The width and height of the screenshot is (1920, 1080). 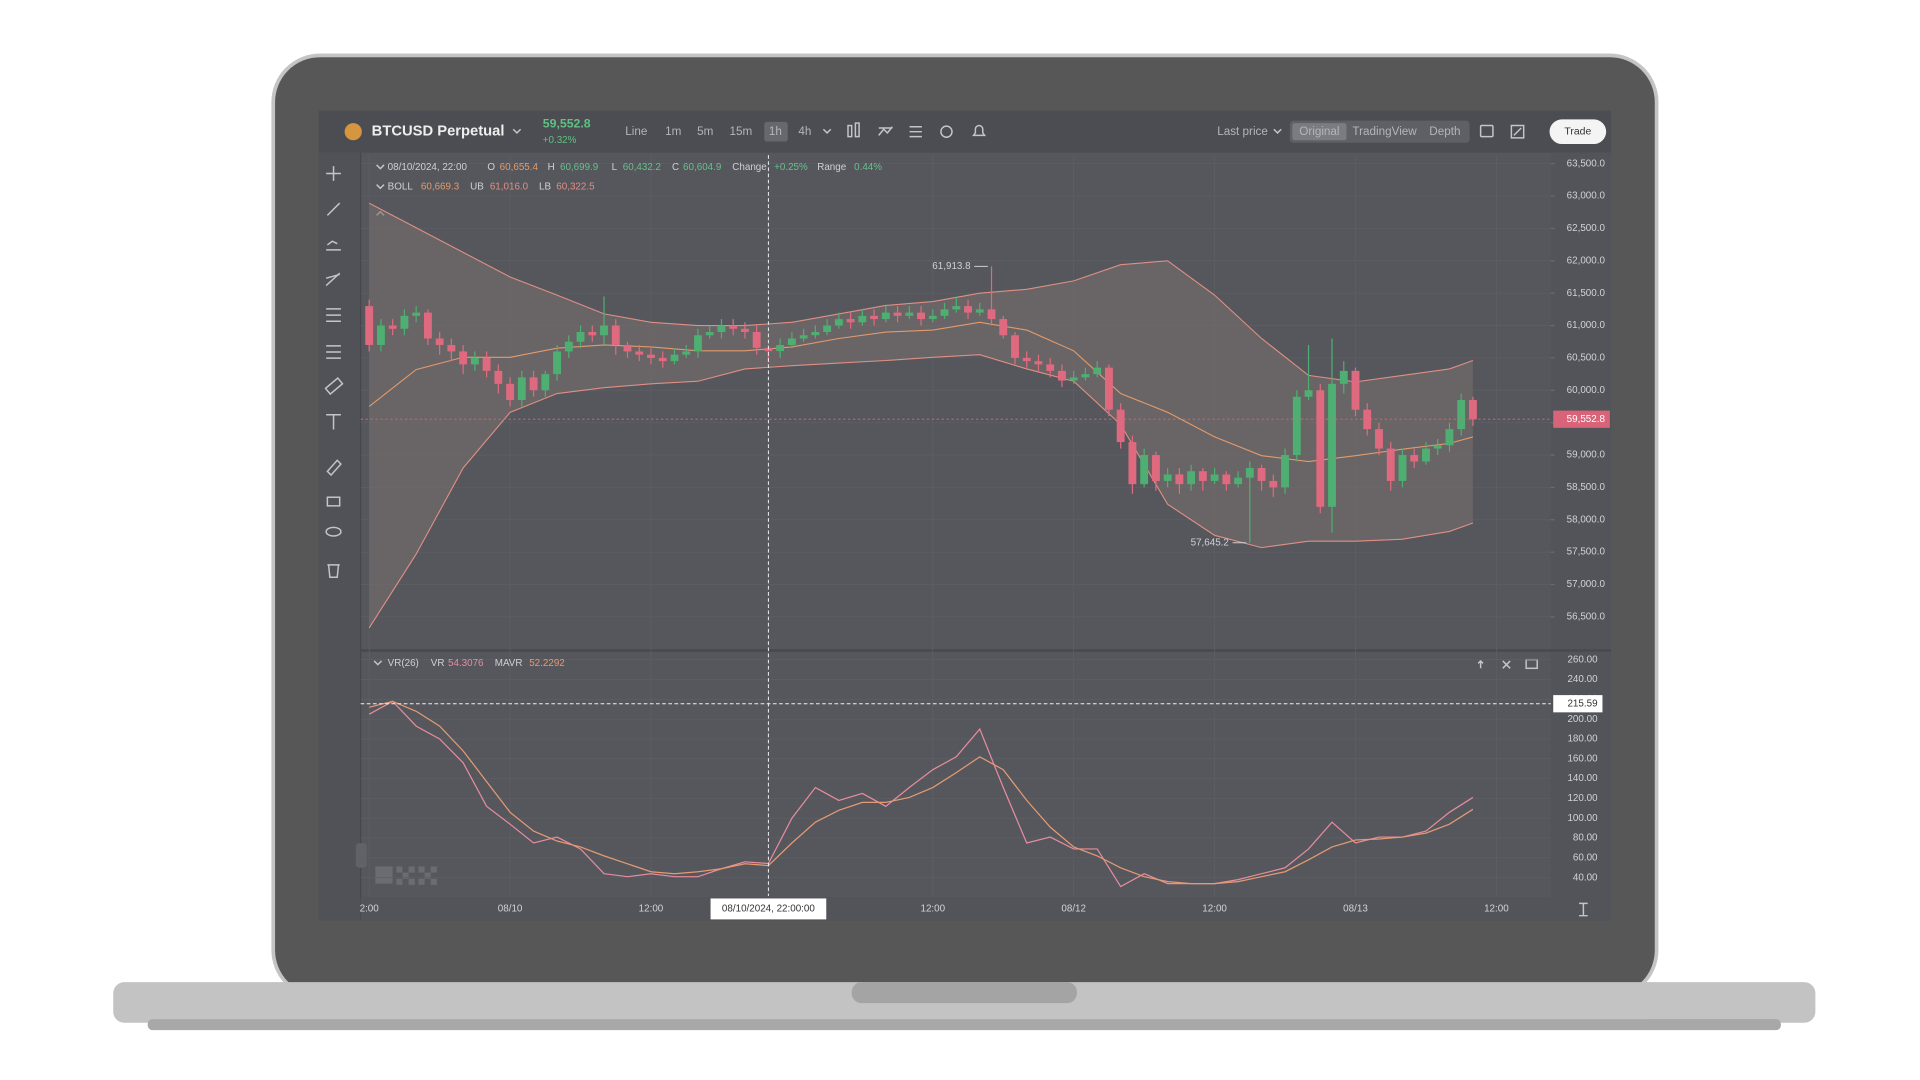 What do you see at coordinates (1277, 131) in the screenshot?
I see `price-type-chevron` at bounding box center [1277, 131].